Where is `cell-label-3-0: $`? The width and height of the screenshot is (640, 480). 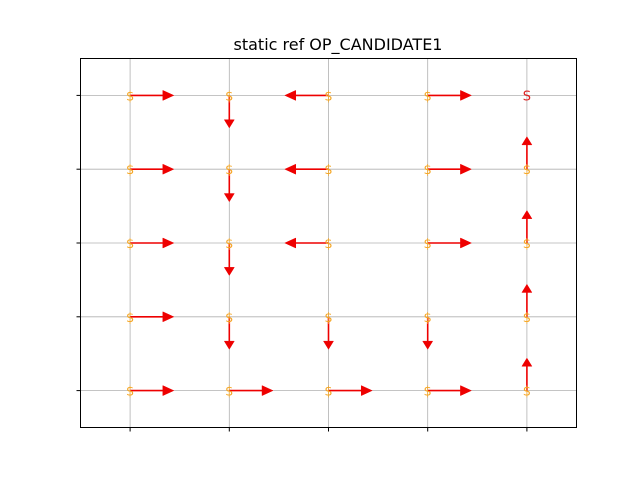 cell-label-3-0: $ is located at coordinates (428, 392).